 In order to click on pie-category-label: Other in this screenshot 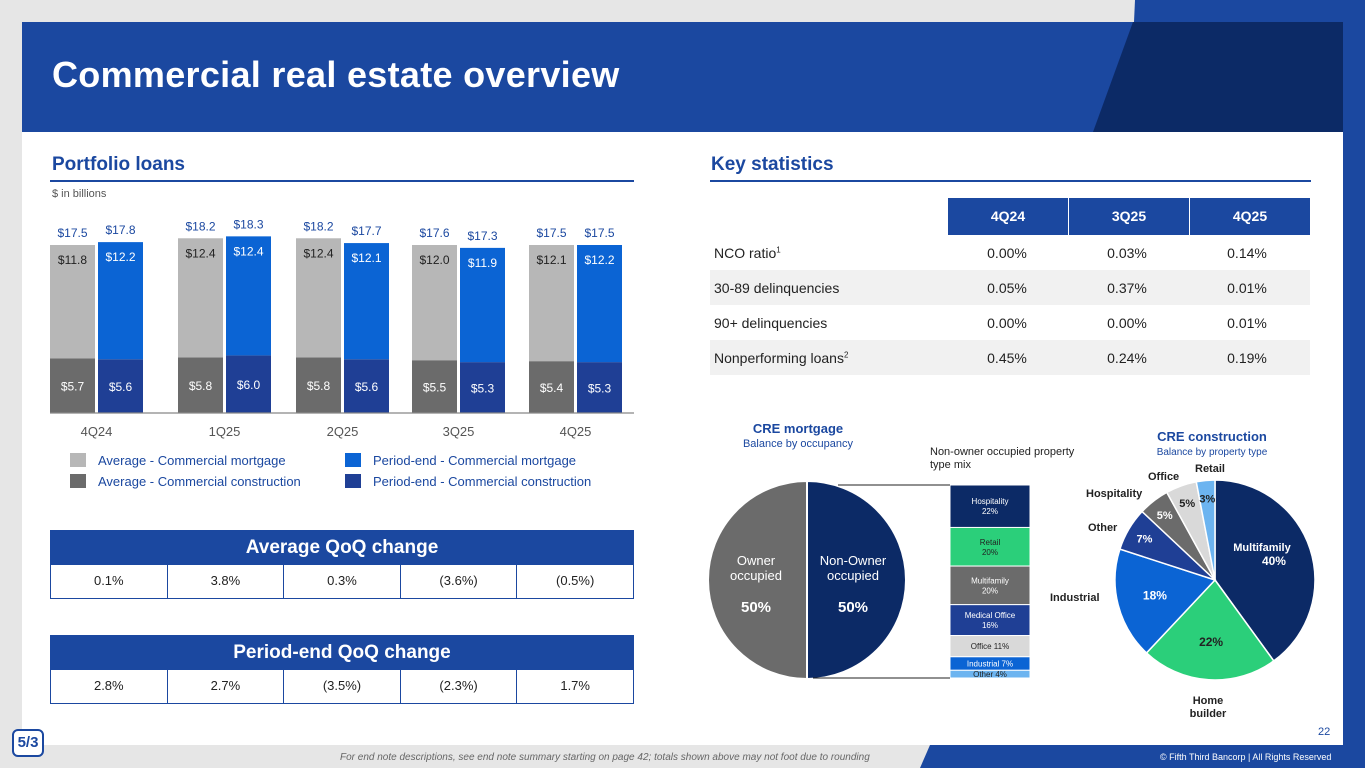, I will do `click(1103, 528)`.